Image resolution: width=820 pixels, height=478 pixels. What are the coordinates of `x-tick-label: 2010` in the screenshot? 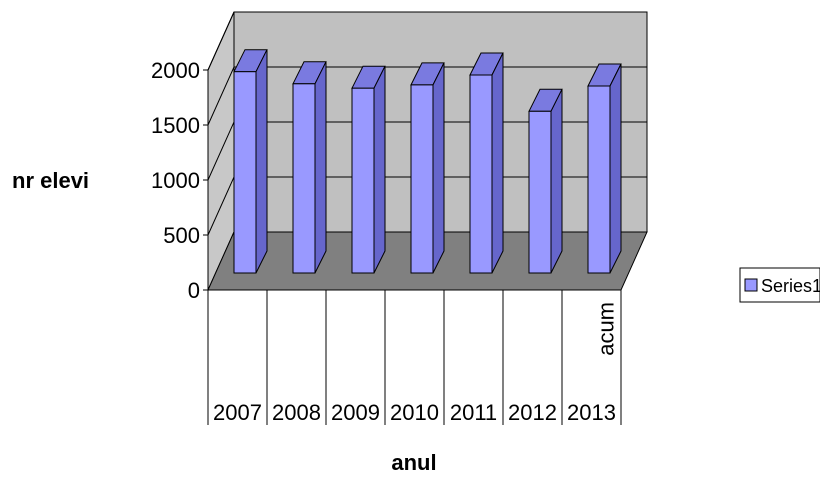 It's located at (414, 412).